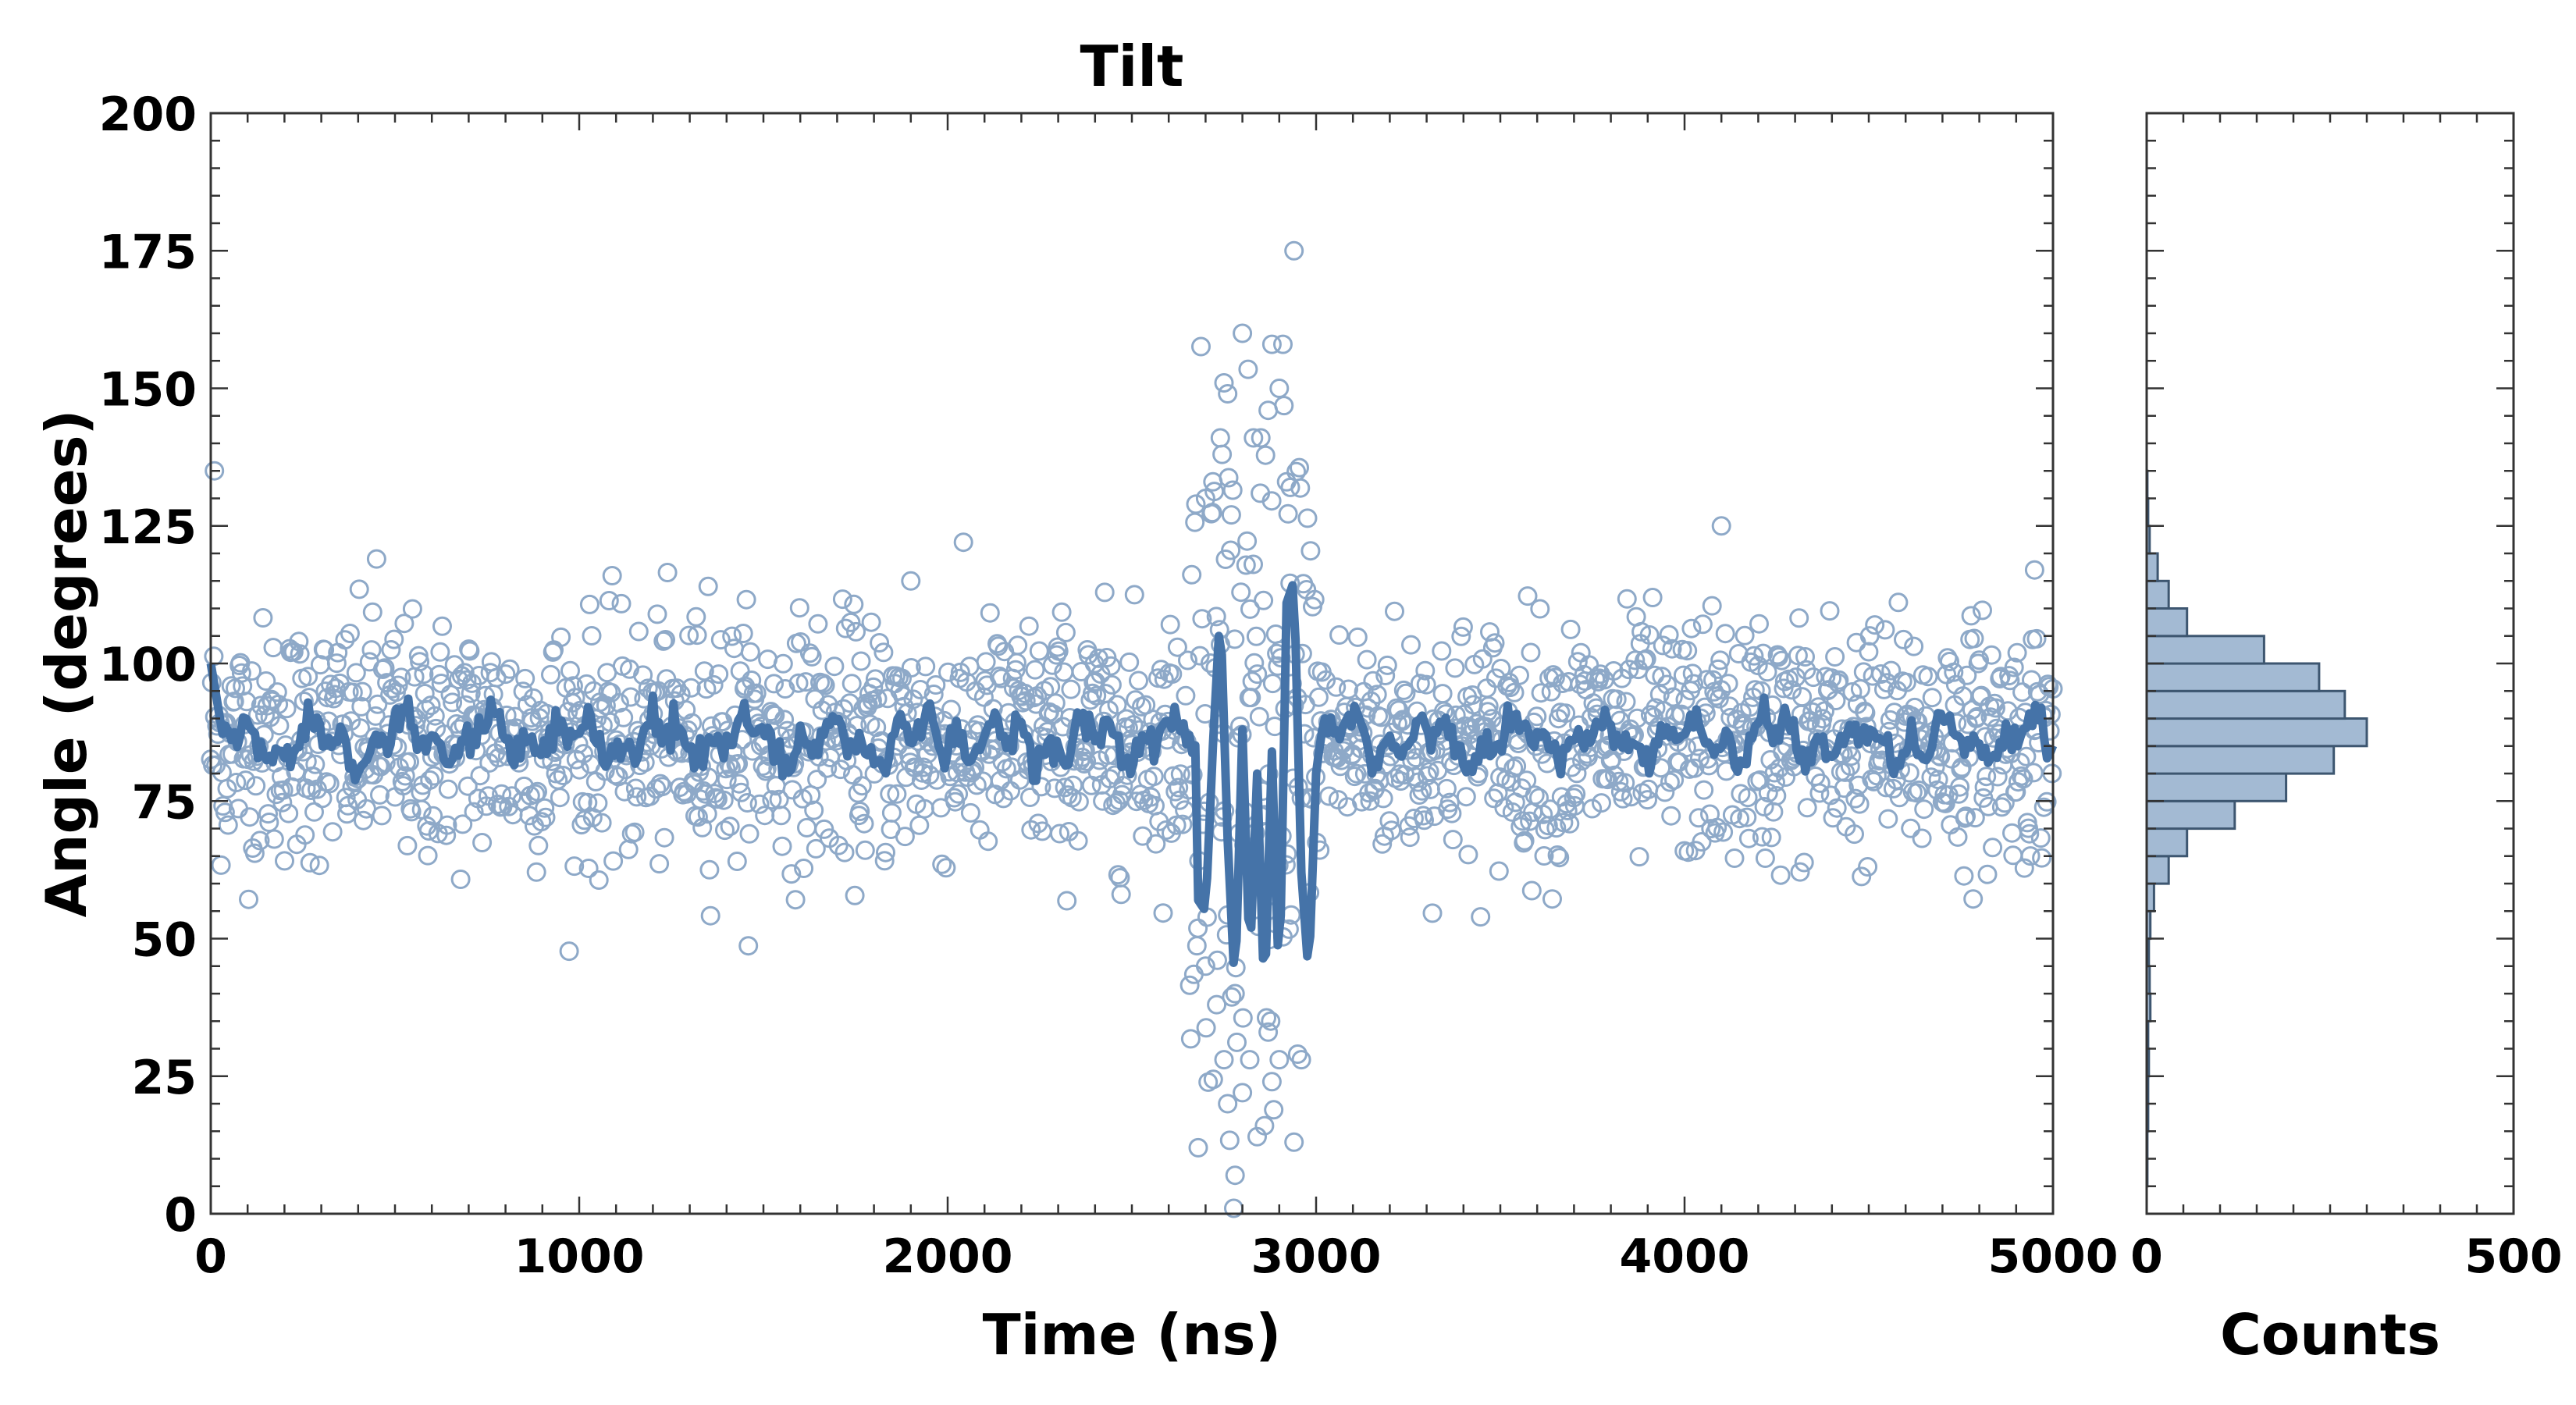 The height and width of the screenshot is (1405, 2576). I want to click on y-tick-label: 50, so click(164, 941).